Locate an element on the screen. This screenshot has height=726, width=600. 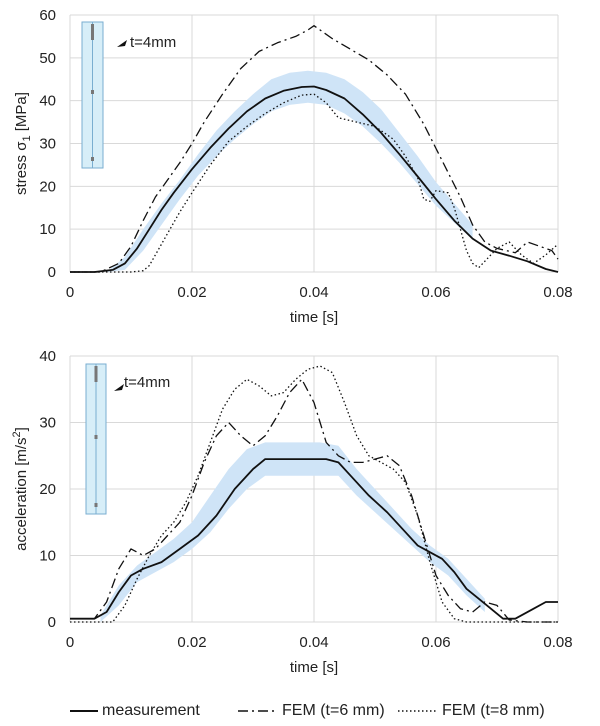
legend-label: measurement is located at coordinates (151, 710).